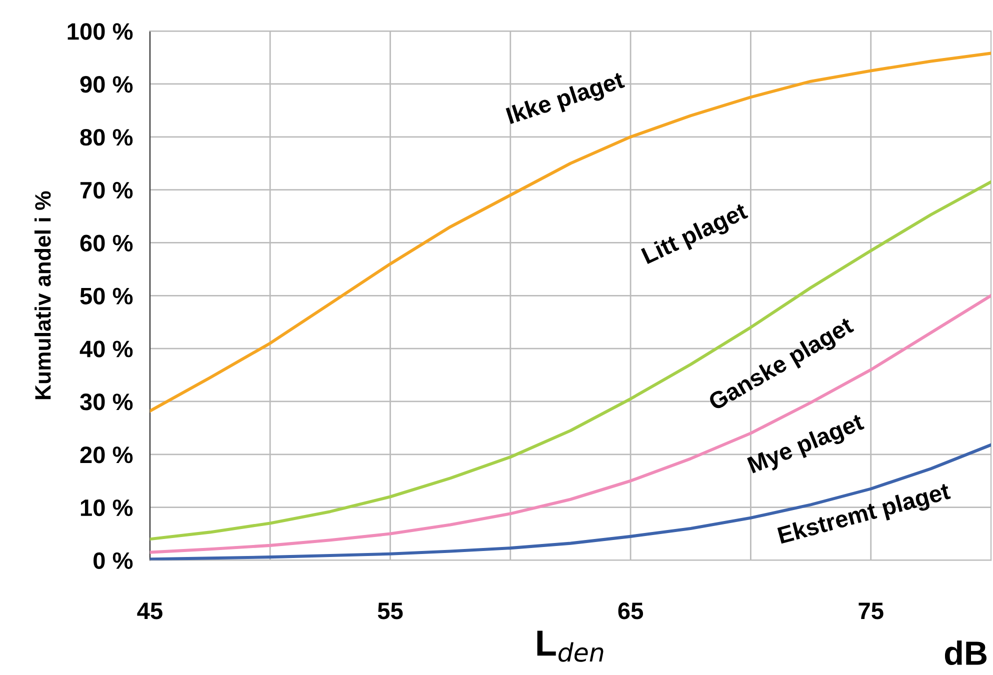 The image size is (993, 675). What do you see at coordinates (965, 653) in the screenshot?
I see `text: dB` at bounding box center [965, 653].